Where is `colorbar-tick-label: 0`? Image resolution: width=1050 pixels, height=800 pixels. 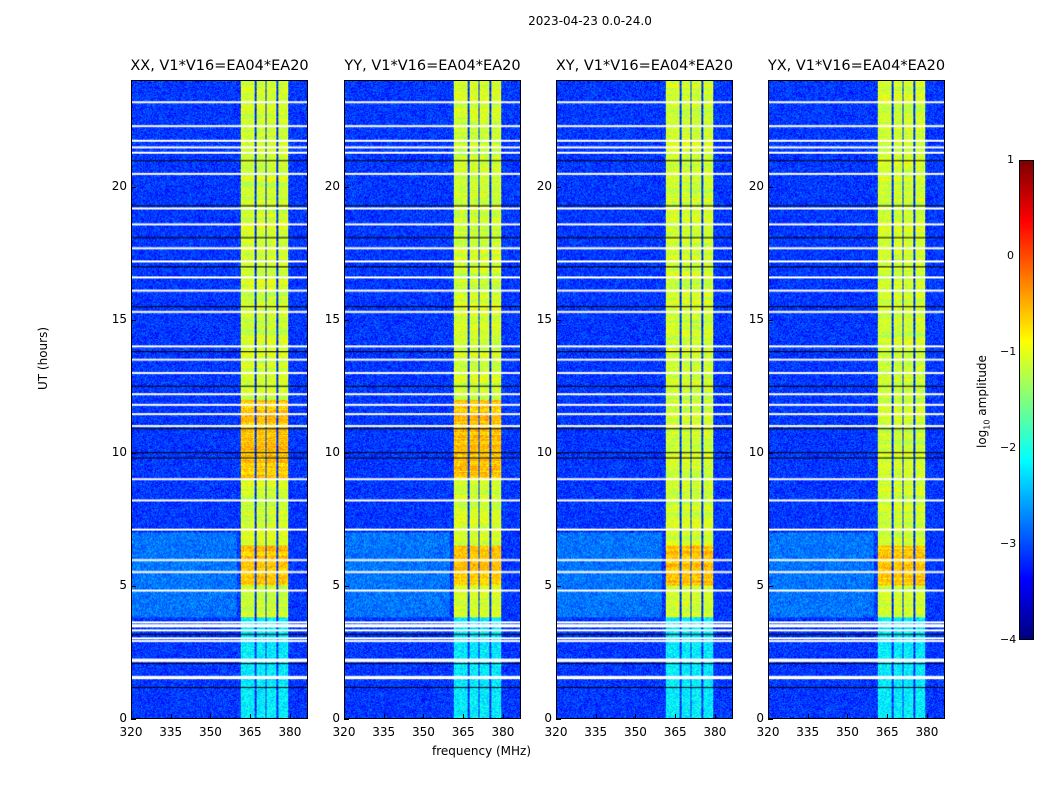 colorbar-tick-label: 0 is located at coordinates (1010, 255).